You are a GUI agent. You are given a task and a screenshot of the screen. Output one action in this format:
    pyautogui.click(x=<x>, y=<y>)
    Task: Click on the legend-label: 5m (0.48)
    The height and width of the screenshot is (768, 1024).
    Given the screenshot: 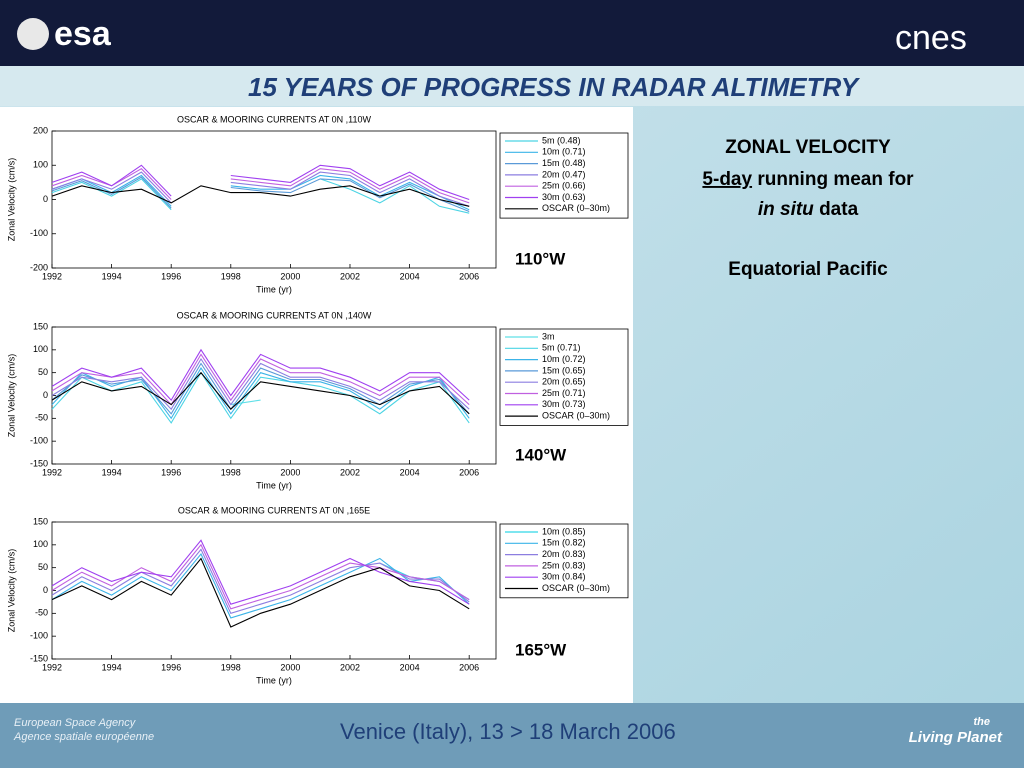 What is the action you would take?
    pyautogui.click(x=561, y=140)
    